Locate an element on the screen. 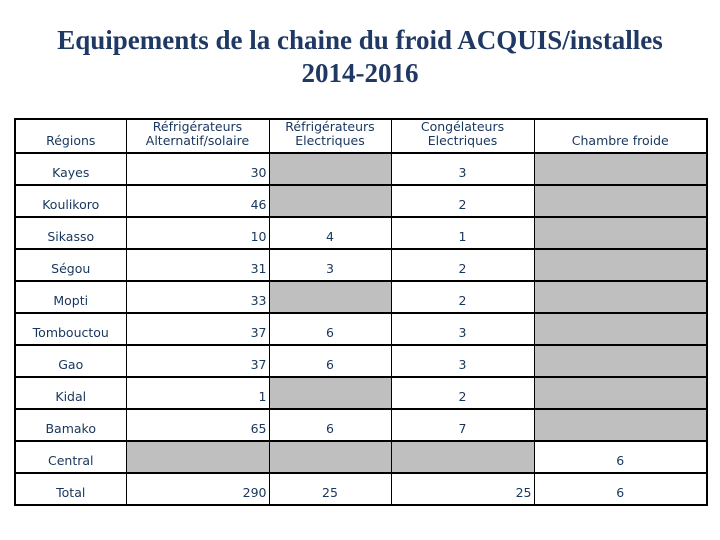 The height and width of the screenshot is (540, 720). table-row: Kayes 30 3 is located at coordinates (361, 169).